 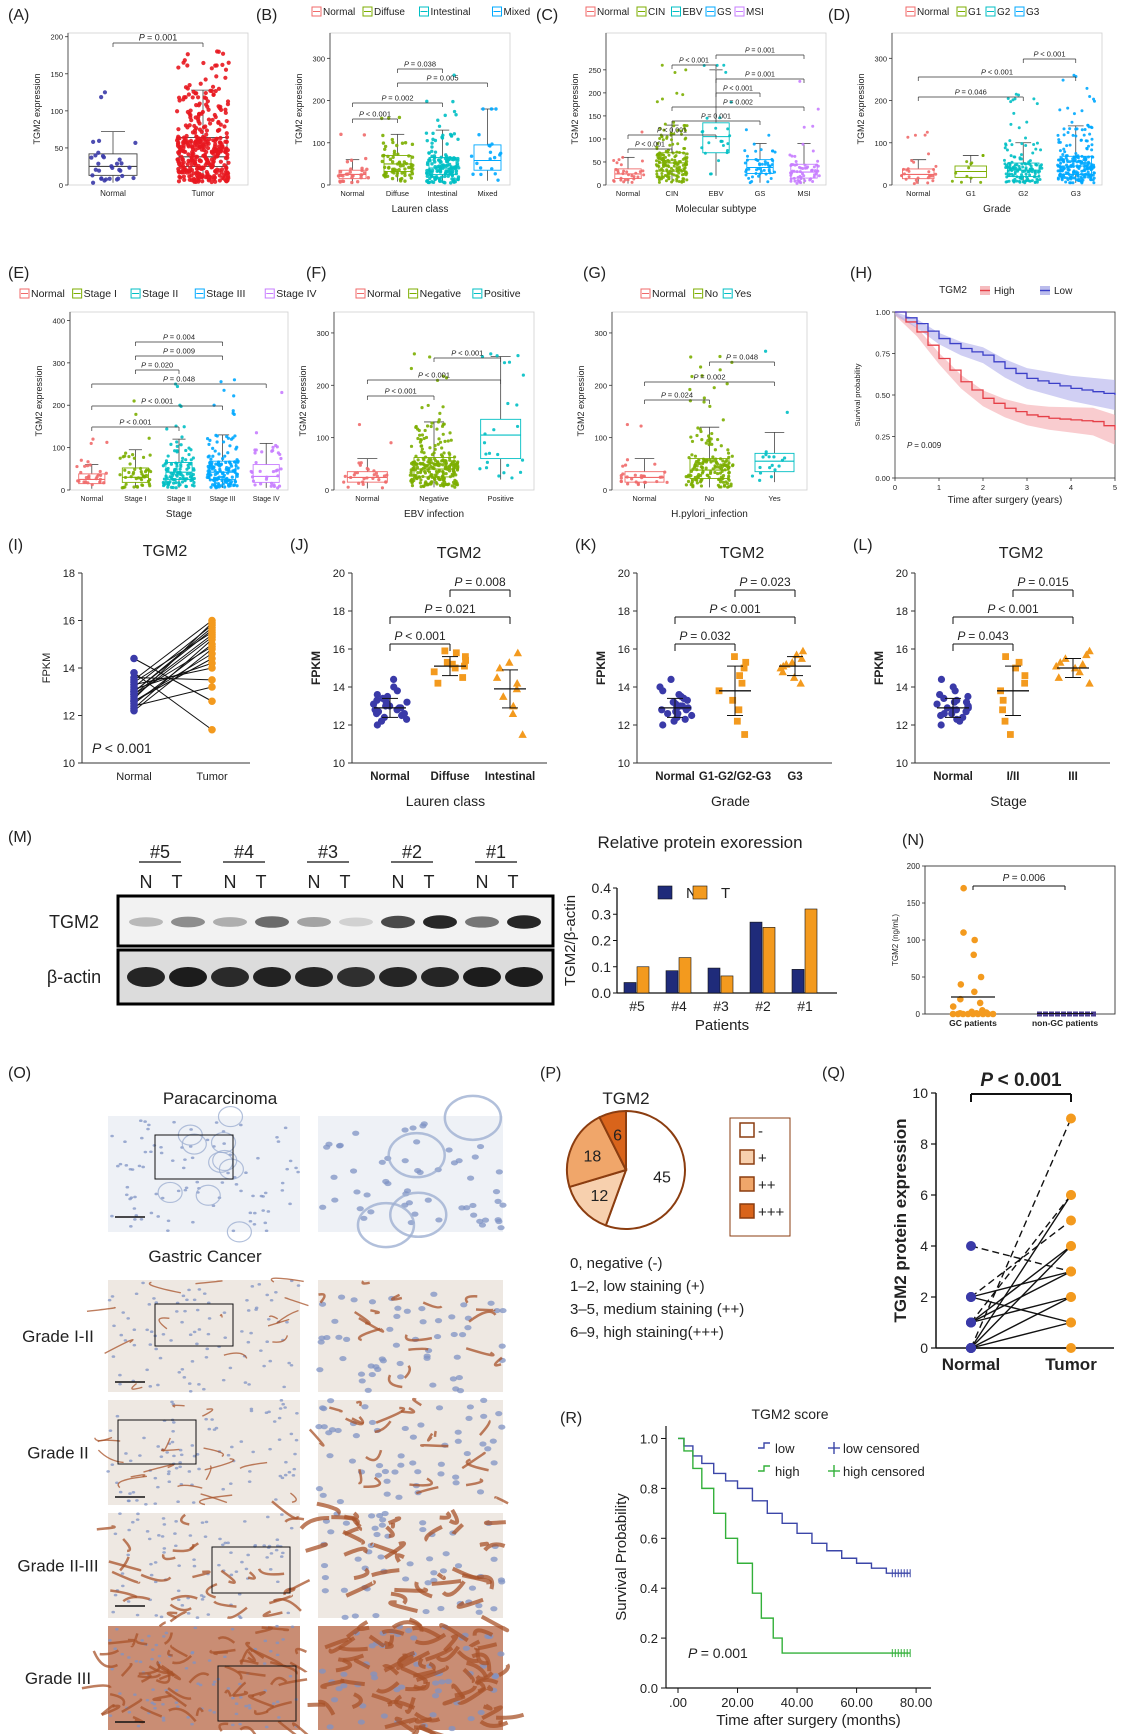 What do you see at coordinates (203, 193) in the screenshot?
I see `x-tick-label: Tumor` at bounding box center [203, 193].